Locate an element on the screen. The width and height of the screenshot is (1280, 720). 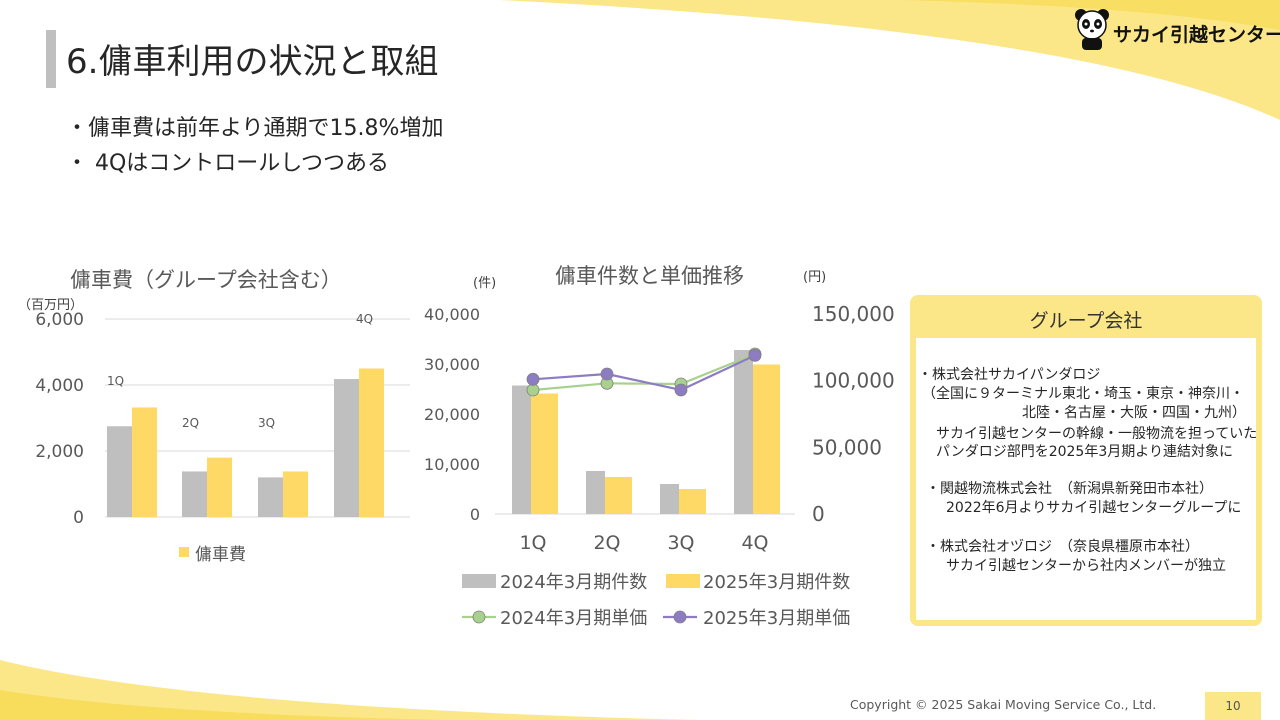
chart2-left-tick: 20,000 is located at coordinates (452, 414).